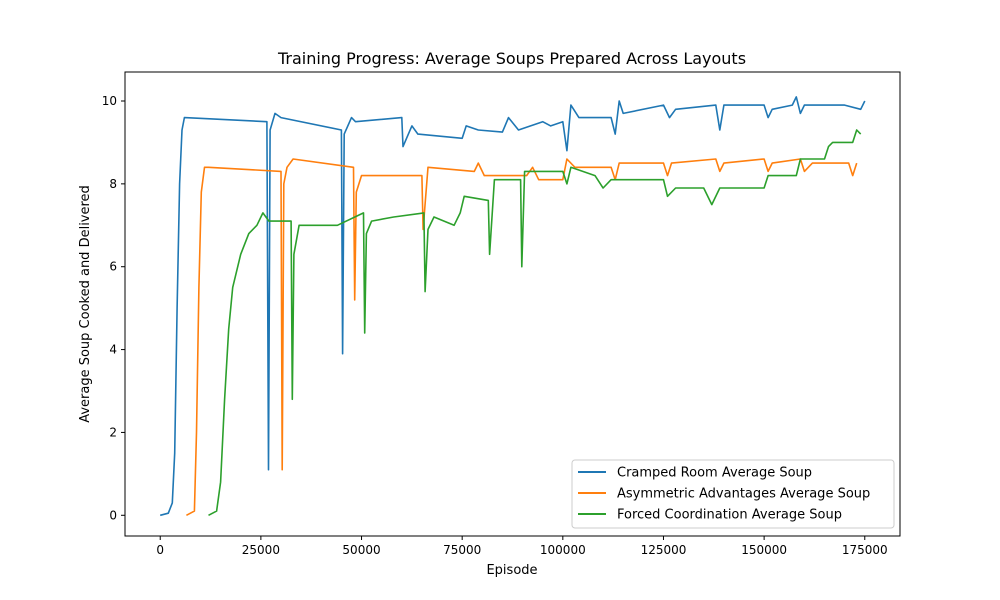 This screenshot has height=600, width=1000. I want to click on legend-label: Cramped Room Average Soup, so click(714, 473).